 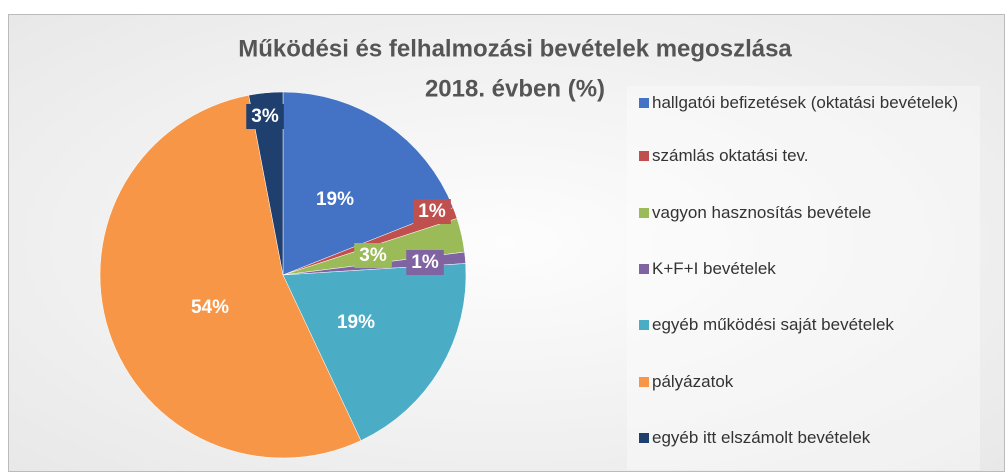 I want to click on chart-subtitle: 2018. évben (%), so click(x=515, y=88).